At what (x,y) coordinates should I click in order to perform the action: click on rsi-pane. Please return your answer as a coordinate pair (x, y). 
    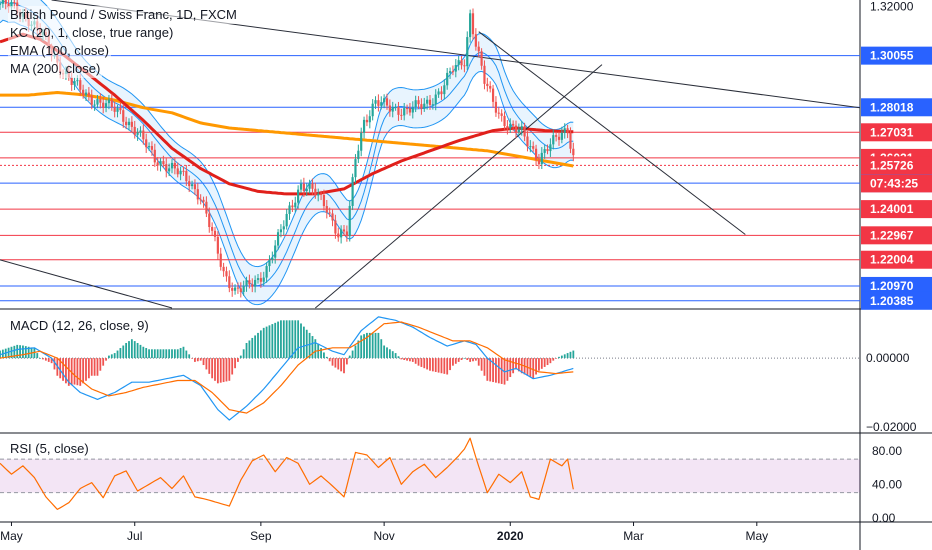
    Looking at the image, I should click on (430, 473).